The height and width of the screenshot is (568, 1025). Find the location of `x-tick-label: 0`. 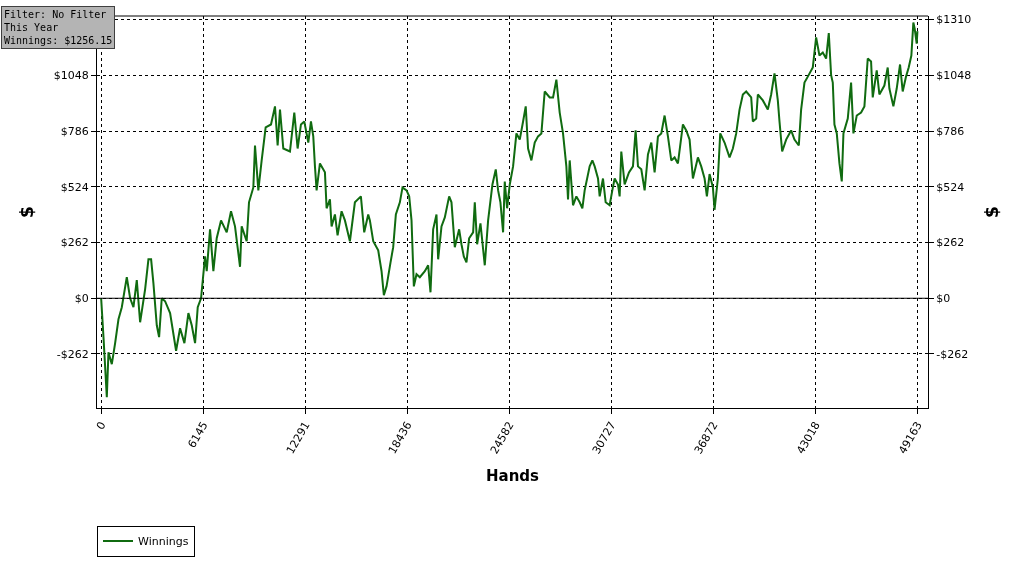

x-tick-label: 0 is located at coordinates (101, 426).